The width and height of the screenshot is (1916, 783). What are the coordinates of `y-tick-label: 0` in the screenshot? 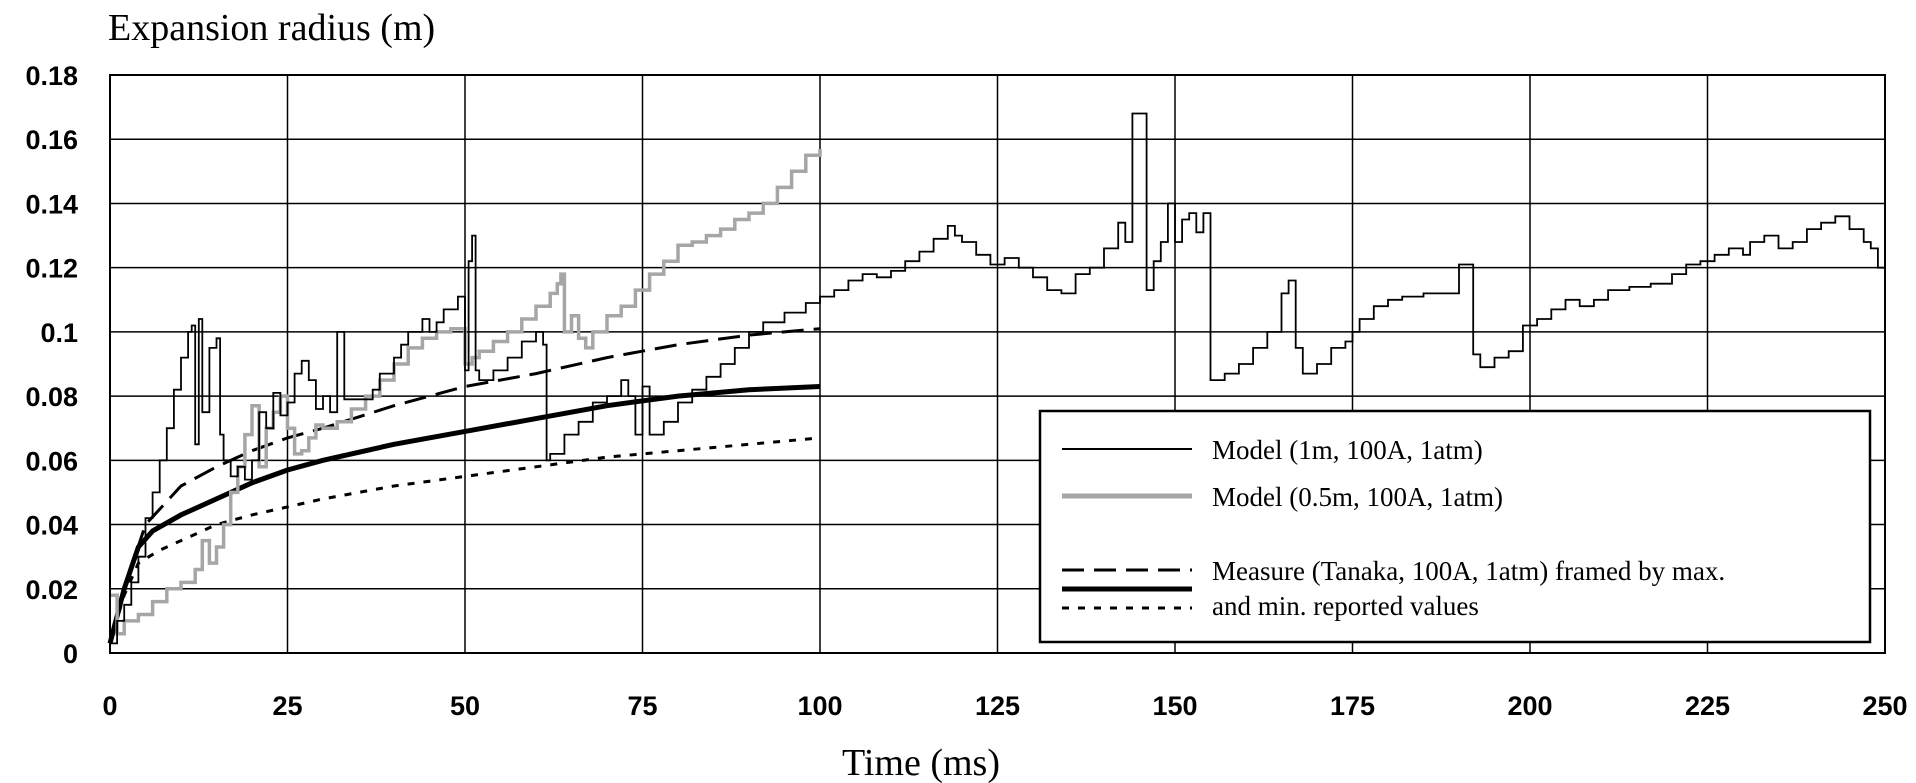 It's located at (70, 654).